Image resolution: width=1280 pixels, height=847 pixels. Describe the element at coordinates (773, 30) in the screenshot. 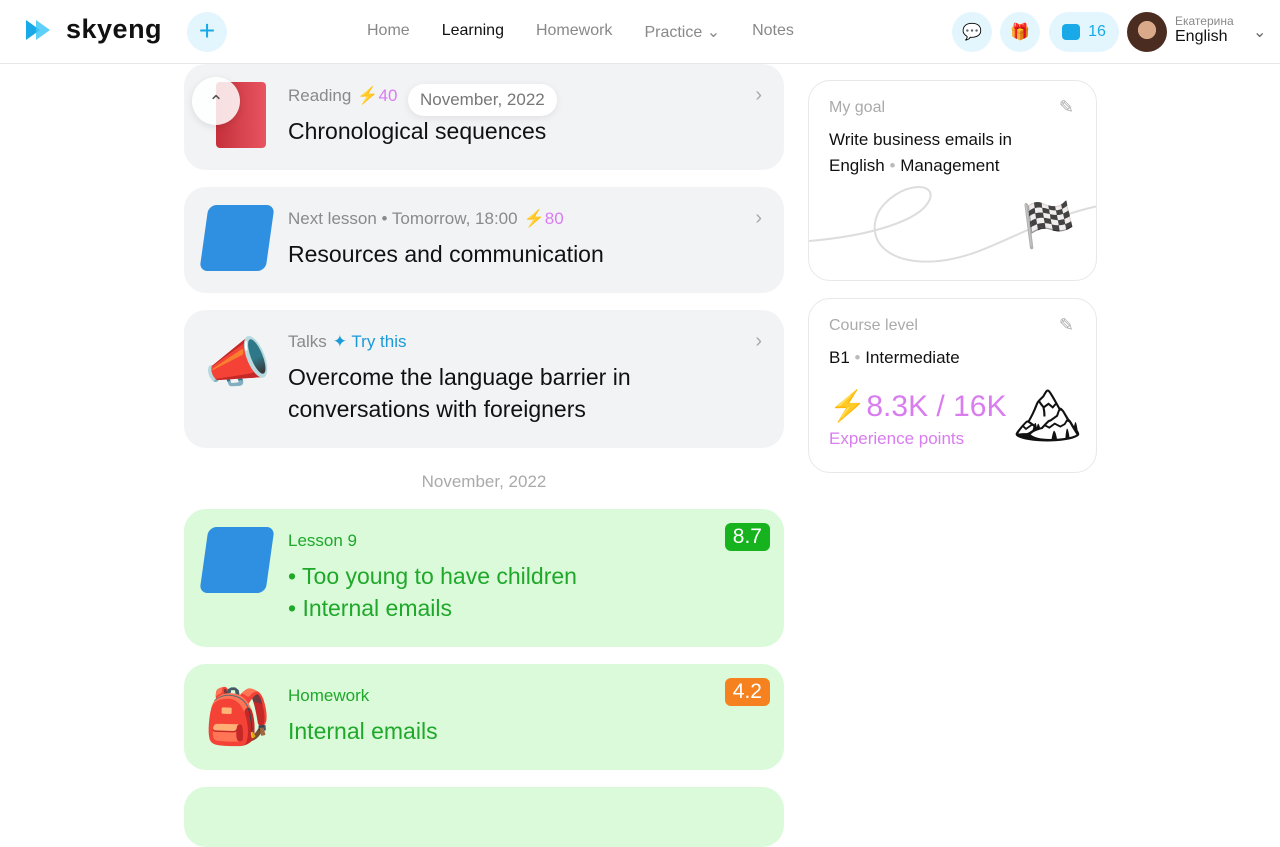

I see `nav-notes: Notes` at that location.